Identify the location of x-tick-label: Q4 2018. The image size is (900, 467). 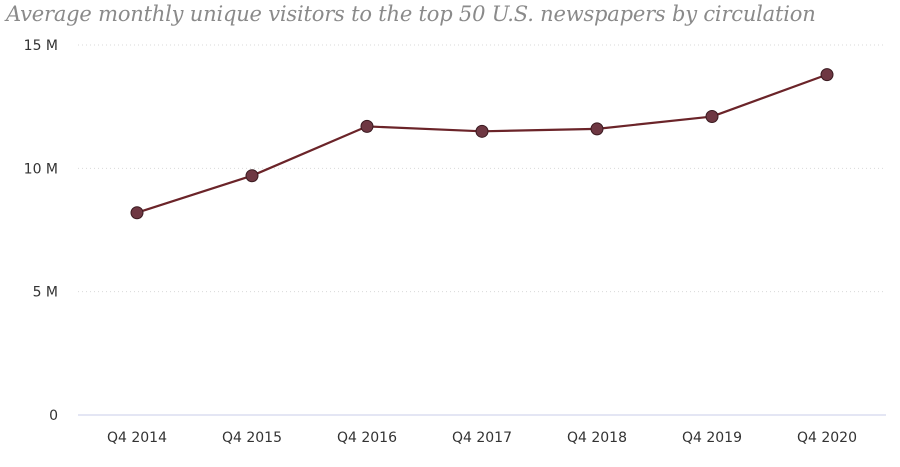
(597, 438).